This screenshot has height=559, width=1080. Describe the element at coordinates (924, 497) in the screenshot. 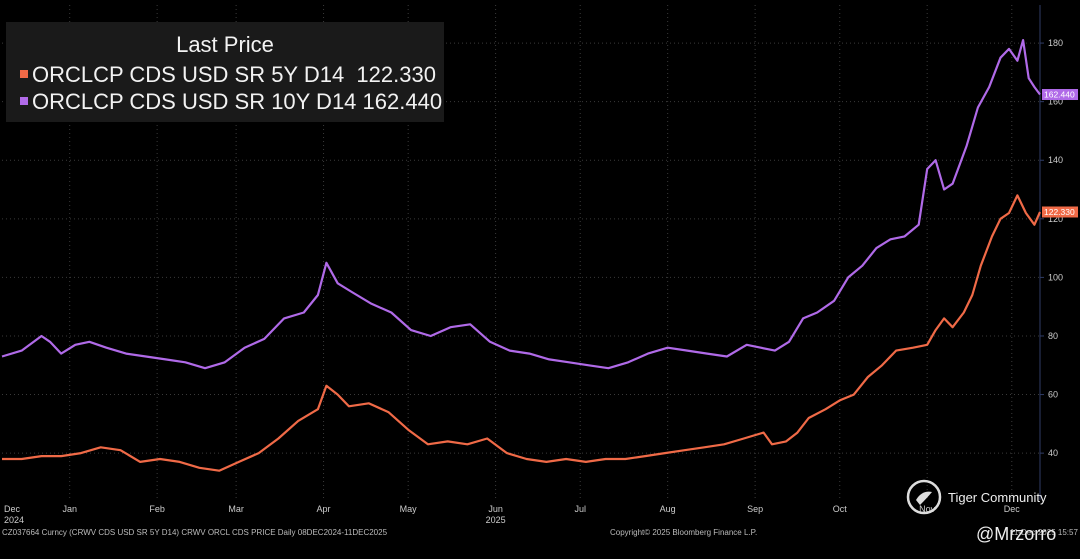

I see `tiger-logo-icon` at that location.